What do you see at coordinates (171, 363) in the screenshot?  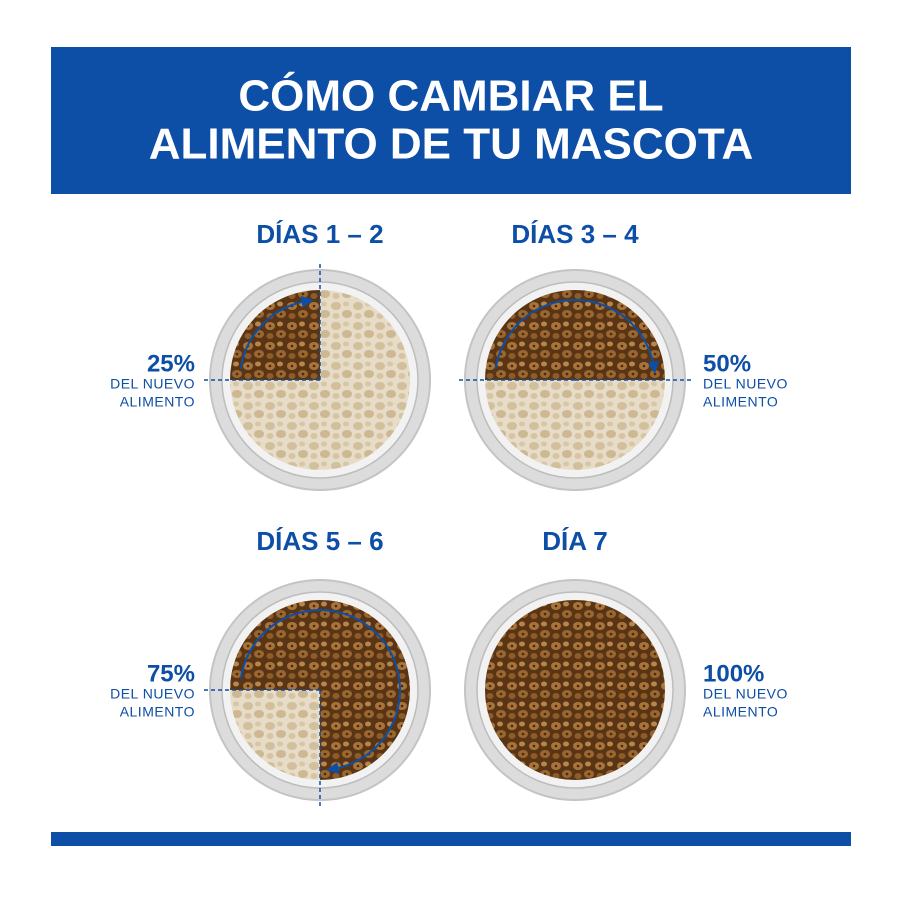 I see `percent-label: 25%` at bounding box center [171, 363].